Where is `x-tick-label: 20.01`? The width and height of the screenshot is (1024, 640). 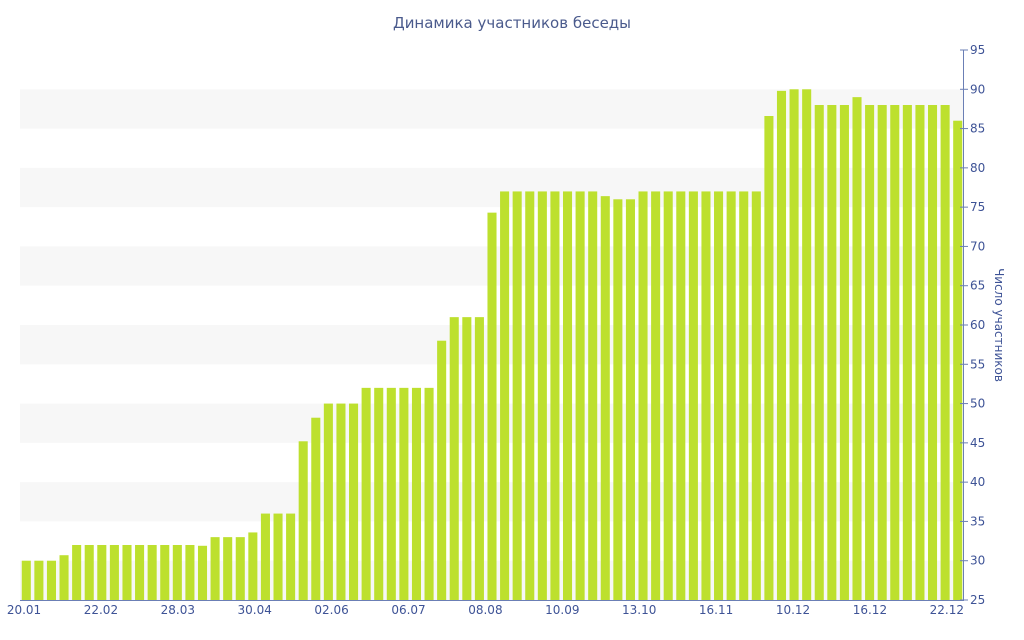
x-tick-label: 20.01 is located at coordinates (24, 610).